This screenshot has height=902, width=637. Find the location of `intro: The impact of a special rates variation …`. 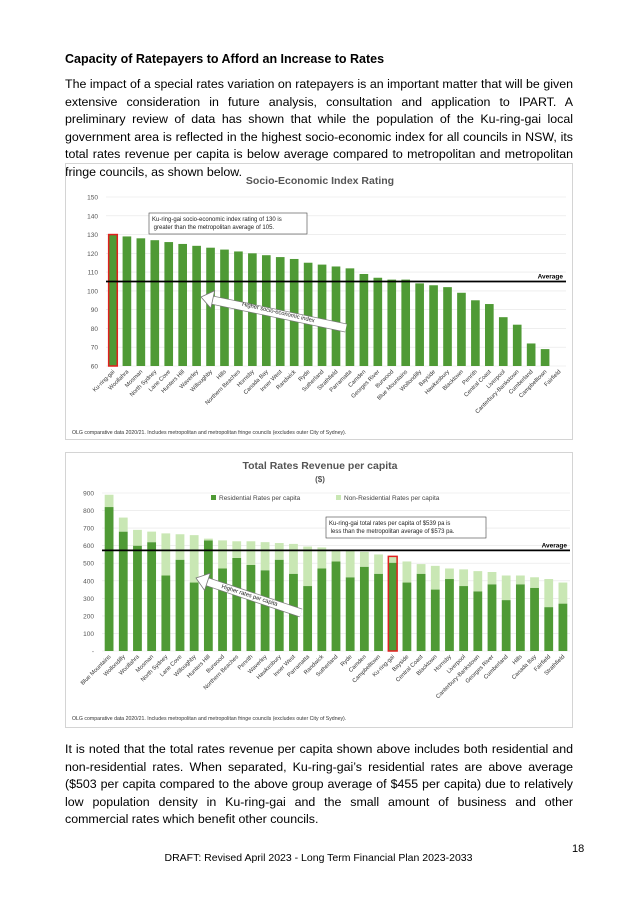

intro: The impact of a special rates variation … is located at coordinates (319, 128).